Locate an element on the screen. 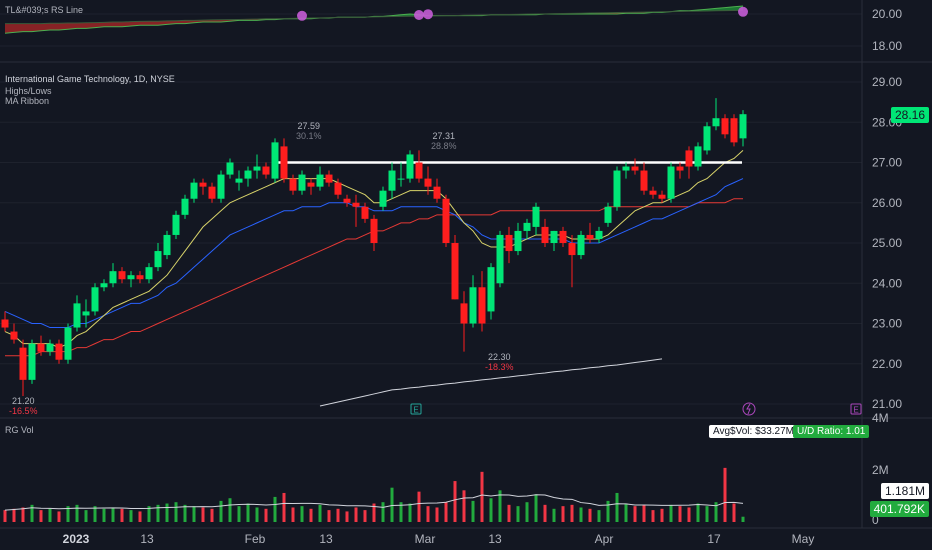 Image resolution: width=932 pixels, height=550 pixels. sma-200-line is located at coordinates (491, 382).